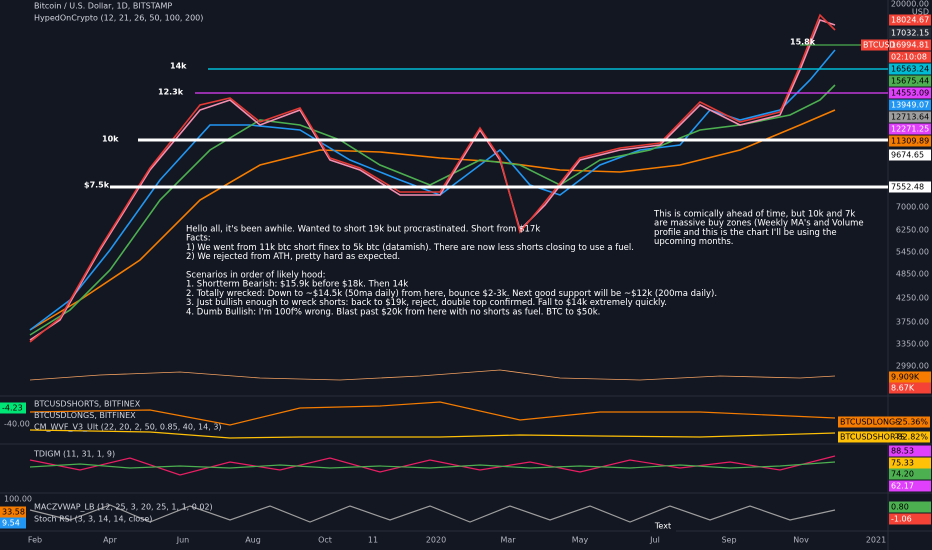  What do you see at coordinates (118, 18) in the screenshot?
I see `indicator-title: HypedOnCrypto (12, 21, 26, 50, 100, 200)` at bounding box center [118, 18].